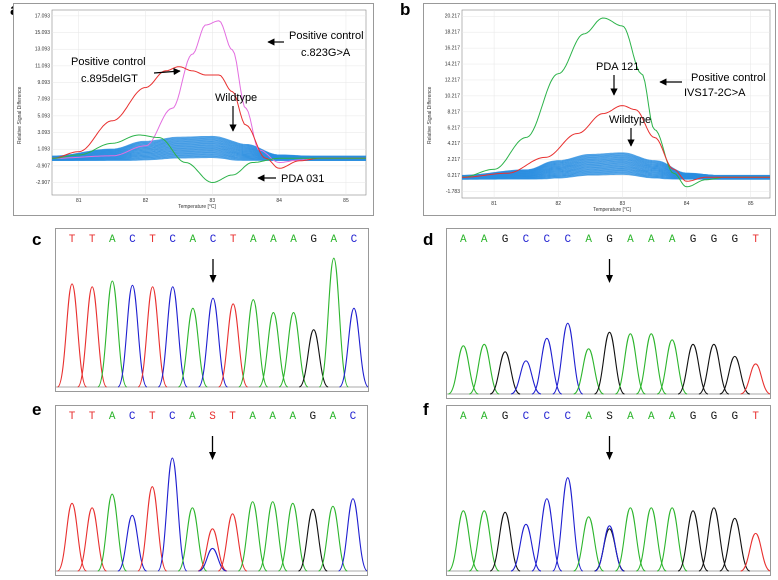 The height and width of the screenshot is (580, 778). What do you see at coordinates (453, 65) in the screenshot?
I see `y-tick-label: 14.217` at bounding box center [453, 65].